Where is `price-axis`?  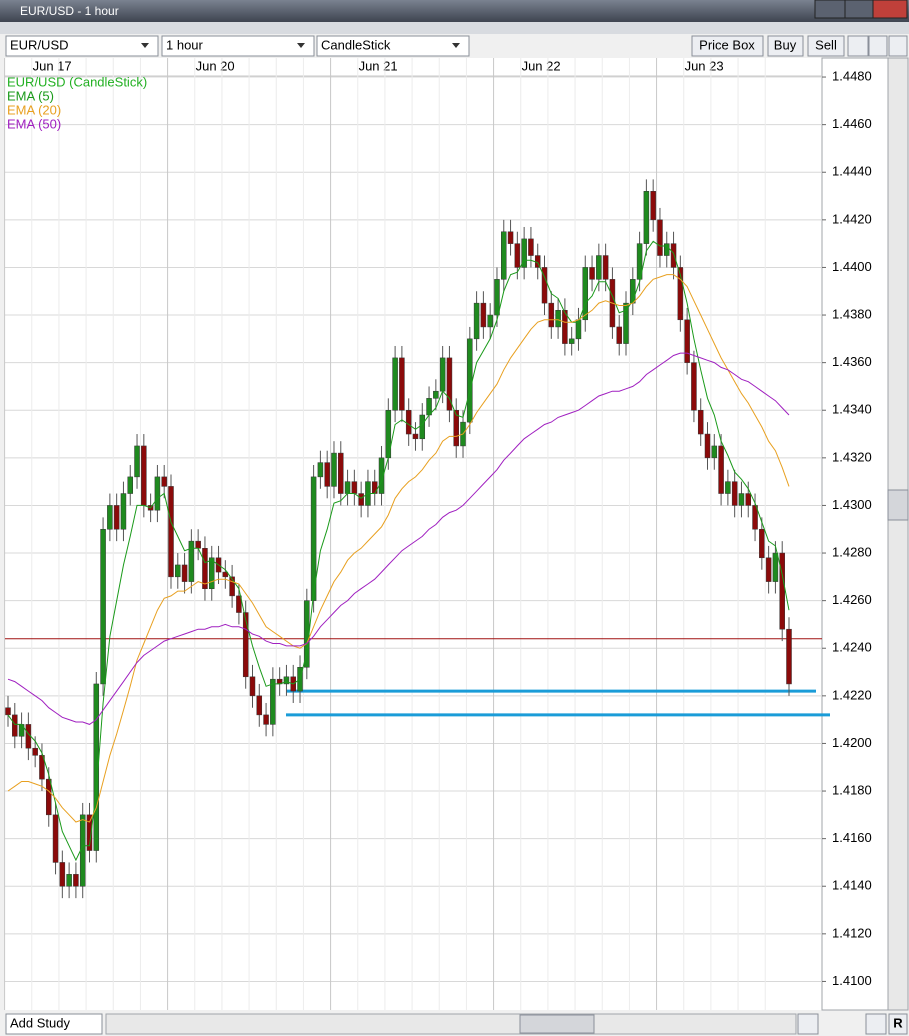 price-axis is located at coordinates (855, 534).